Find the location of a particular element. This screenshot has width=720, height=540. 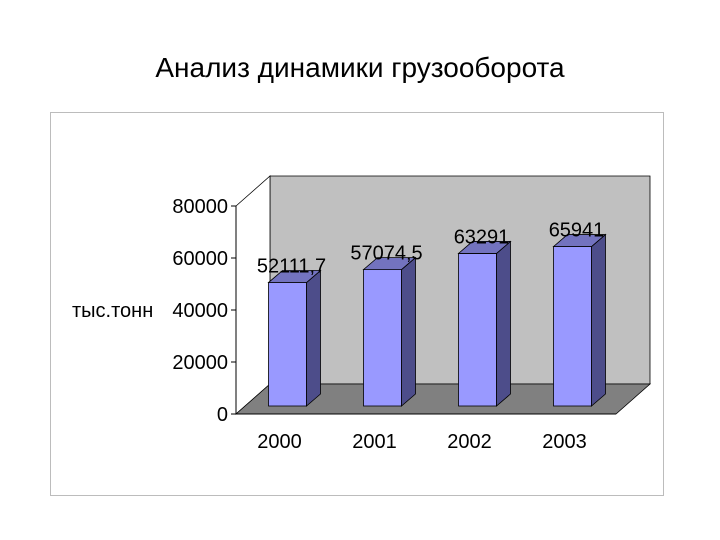

y-tick-label: 40000 is located at coordinates (200, 311).